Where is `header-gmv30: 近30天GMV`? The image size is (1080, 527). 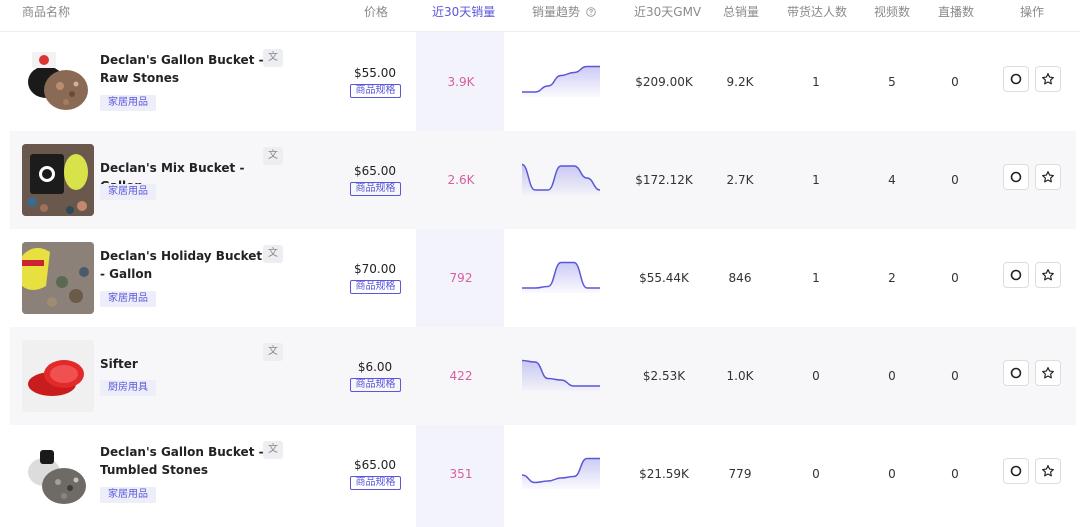
header-gmv30: 近30天GMV is located at coordinates (668, 12).